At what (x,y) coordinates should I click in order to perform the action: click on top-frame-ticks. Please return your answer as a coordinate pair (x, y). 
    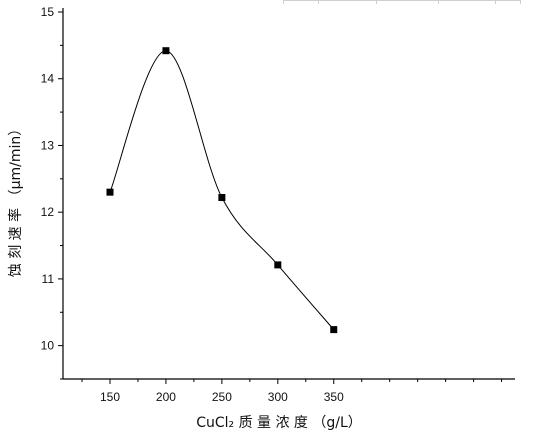
    Looking at the image, I should click on (402, 2).